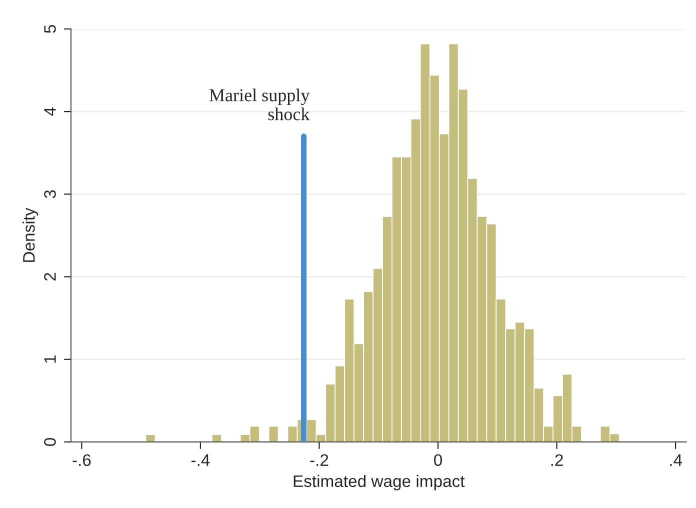 The image size is (696, 508). Describe the element at coordinates (50, 29) in the screenshot. I see `y-tick-label: 5` at that location.